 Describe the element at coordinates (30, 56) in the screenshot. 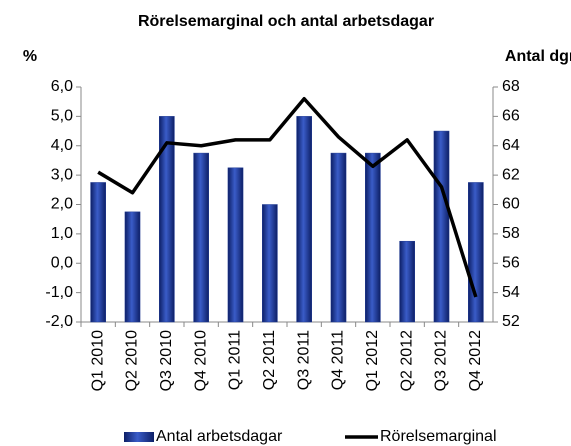

I see `y-axis-label: %` at that location.